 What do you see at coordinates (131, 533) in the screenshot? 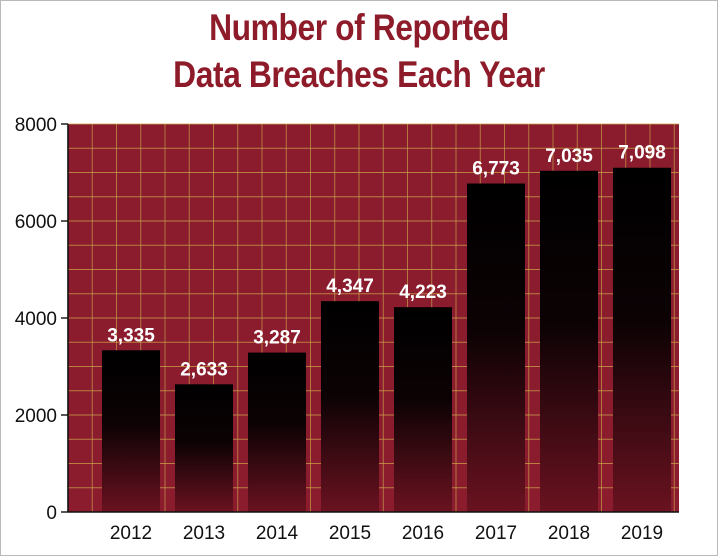
I see `x-tick-label-2012: 2012` at bounding box center [131, 533].